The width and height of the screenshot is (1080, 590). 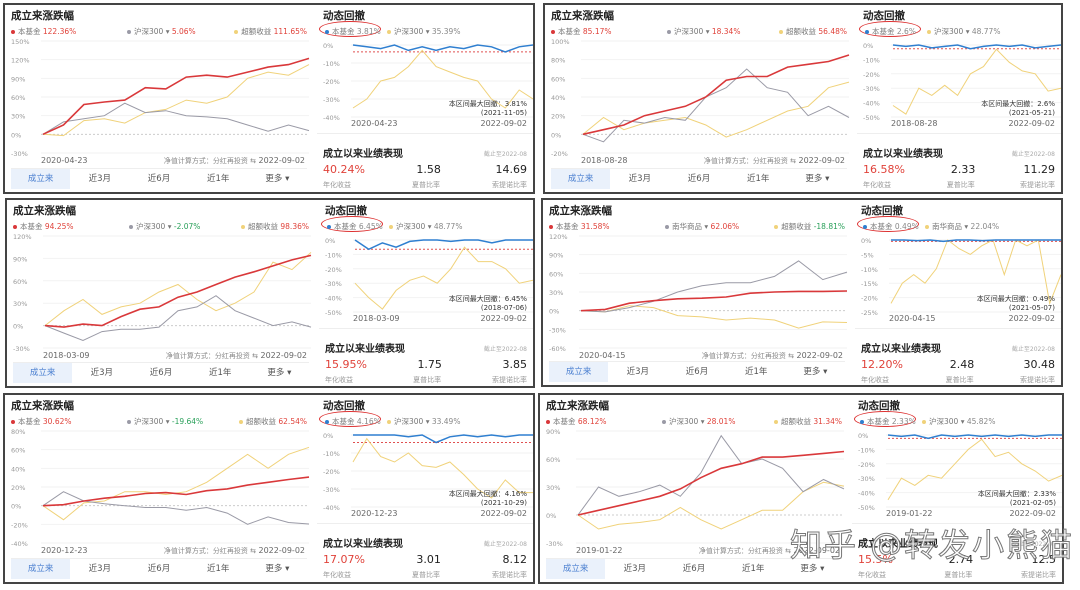 I want to click on legend-dot-icon, so click(x=924, y=422).